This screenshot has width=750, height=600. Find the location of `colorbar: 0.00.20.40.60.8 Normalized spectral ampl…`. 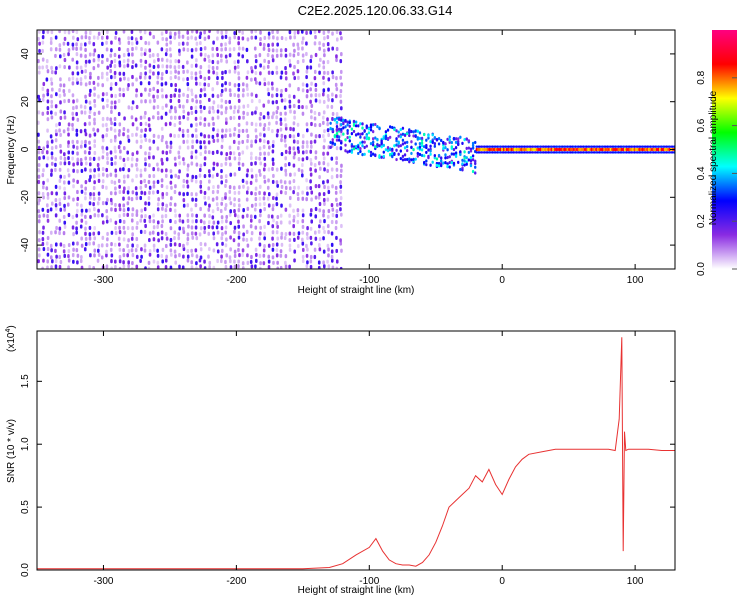

colorbar: 0.00.20.40.60.8 Normalized spectral ampl… is located at coordinates (716, 153).